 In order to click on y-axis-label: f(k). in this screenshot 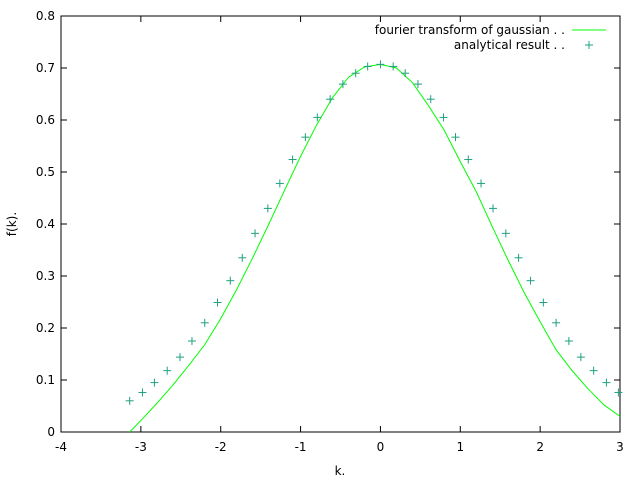, I will do `click(12, 224)`.